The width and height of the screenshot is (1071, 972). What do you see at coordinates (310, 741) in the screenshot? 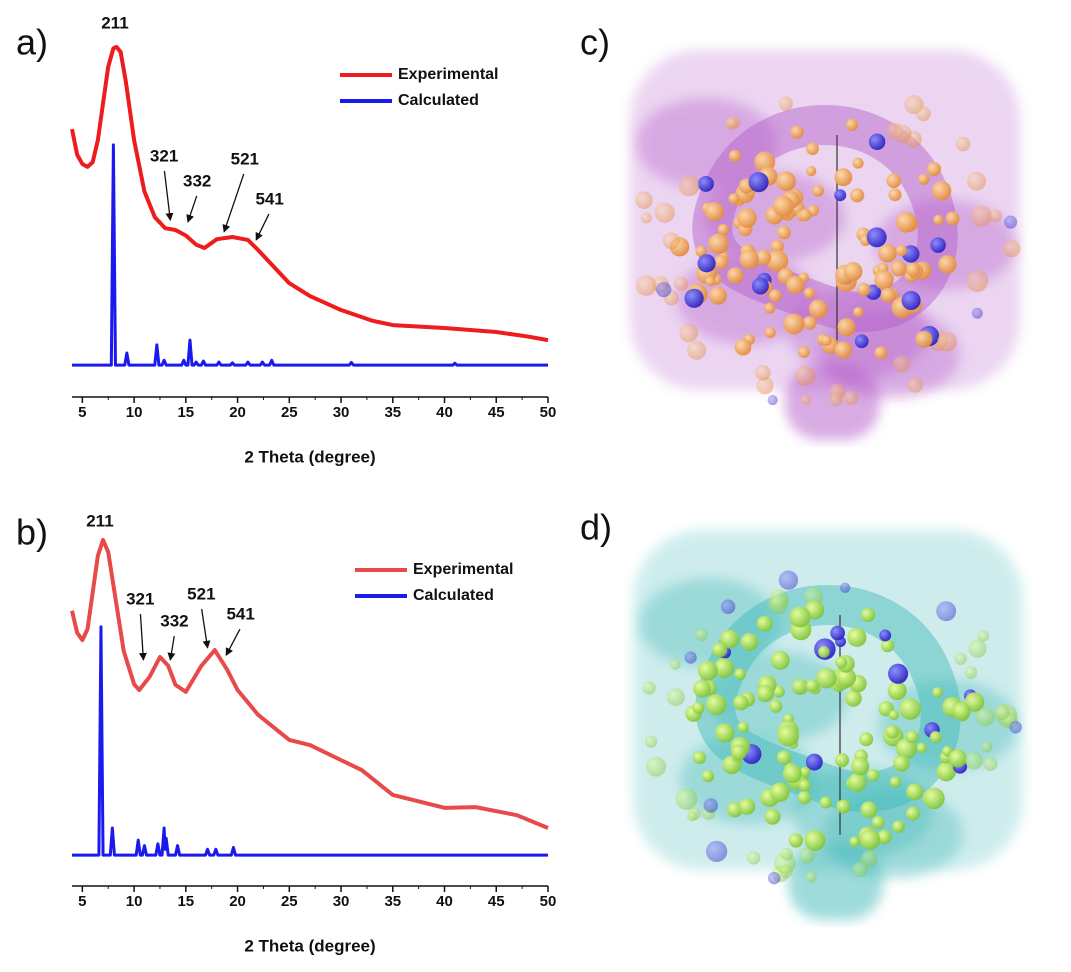
I see `data-line` at bounding box center [310, 741].